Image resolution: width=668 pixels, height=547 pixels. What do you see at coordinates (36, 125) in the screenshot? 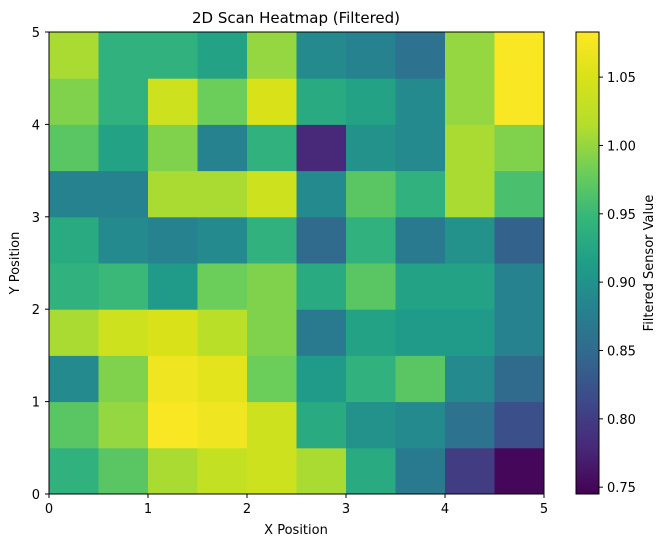
I see `y-tick-label: 4` at bounding box center [36, 125].